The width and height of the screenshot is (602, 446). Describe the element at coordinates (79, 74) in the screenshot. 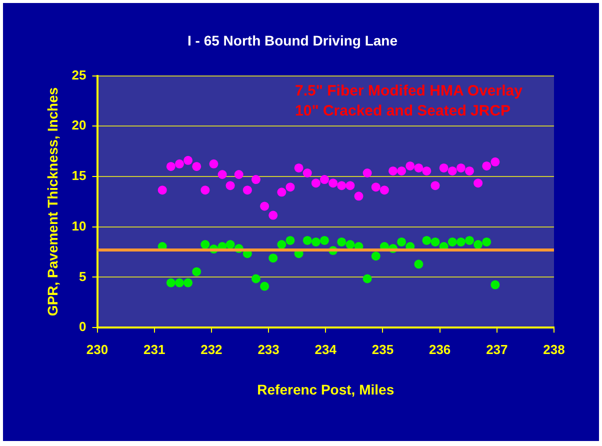

I see `y-tick-label: 25` at that location.